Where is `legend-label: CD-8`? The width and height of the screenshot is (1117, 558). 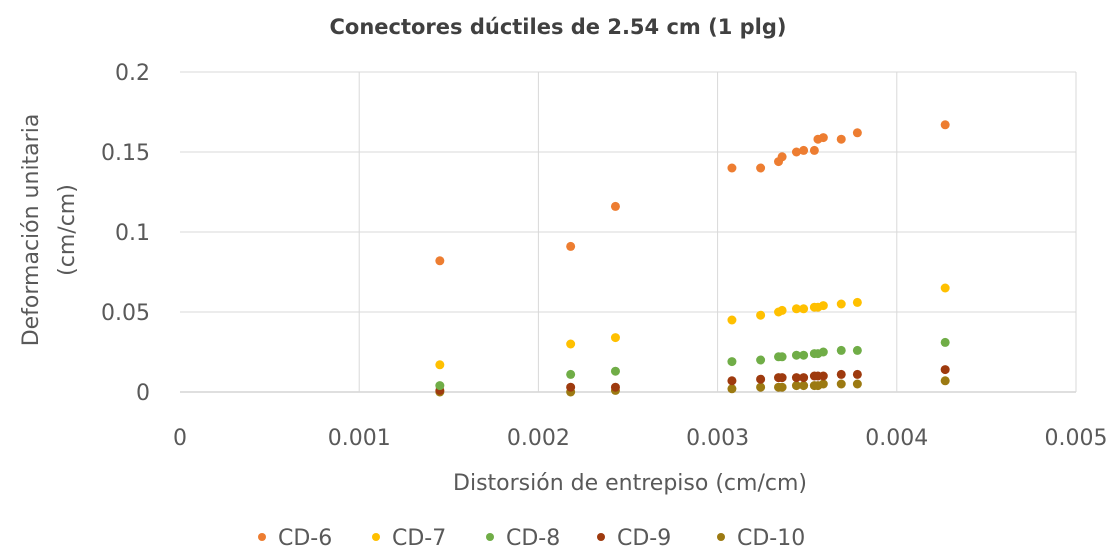 legend-label: CD-8 is located at coordinates (533, 538).